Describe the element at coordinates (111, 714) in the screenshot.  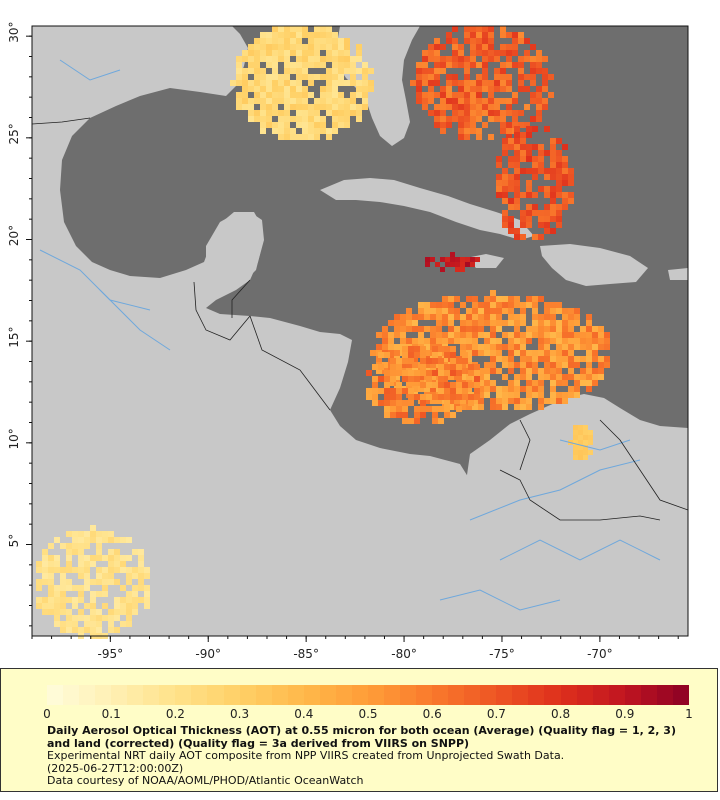
I see `ramp-tick-label: 0.1` at that location.